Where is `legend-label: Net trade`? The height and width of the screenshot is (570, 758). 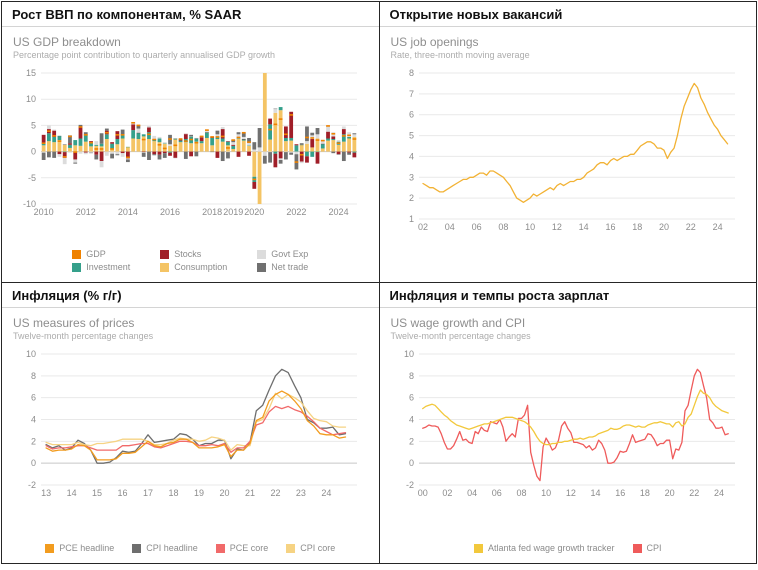
legend-label: Net trade is located at coordinates (289, 267).